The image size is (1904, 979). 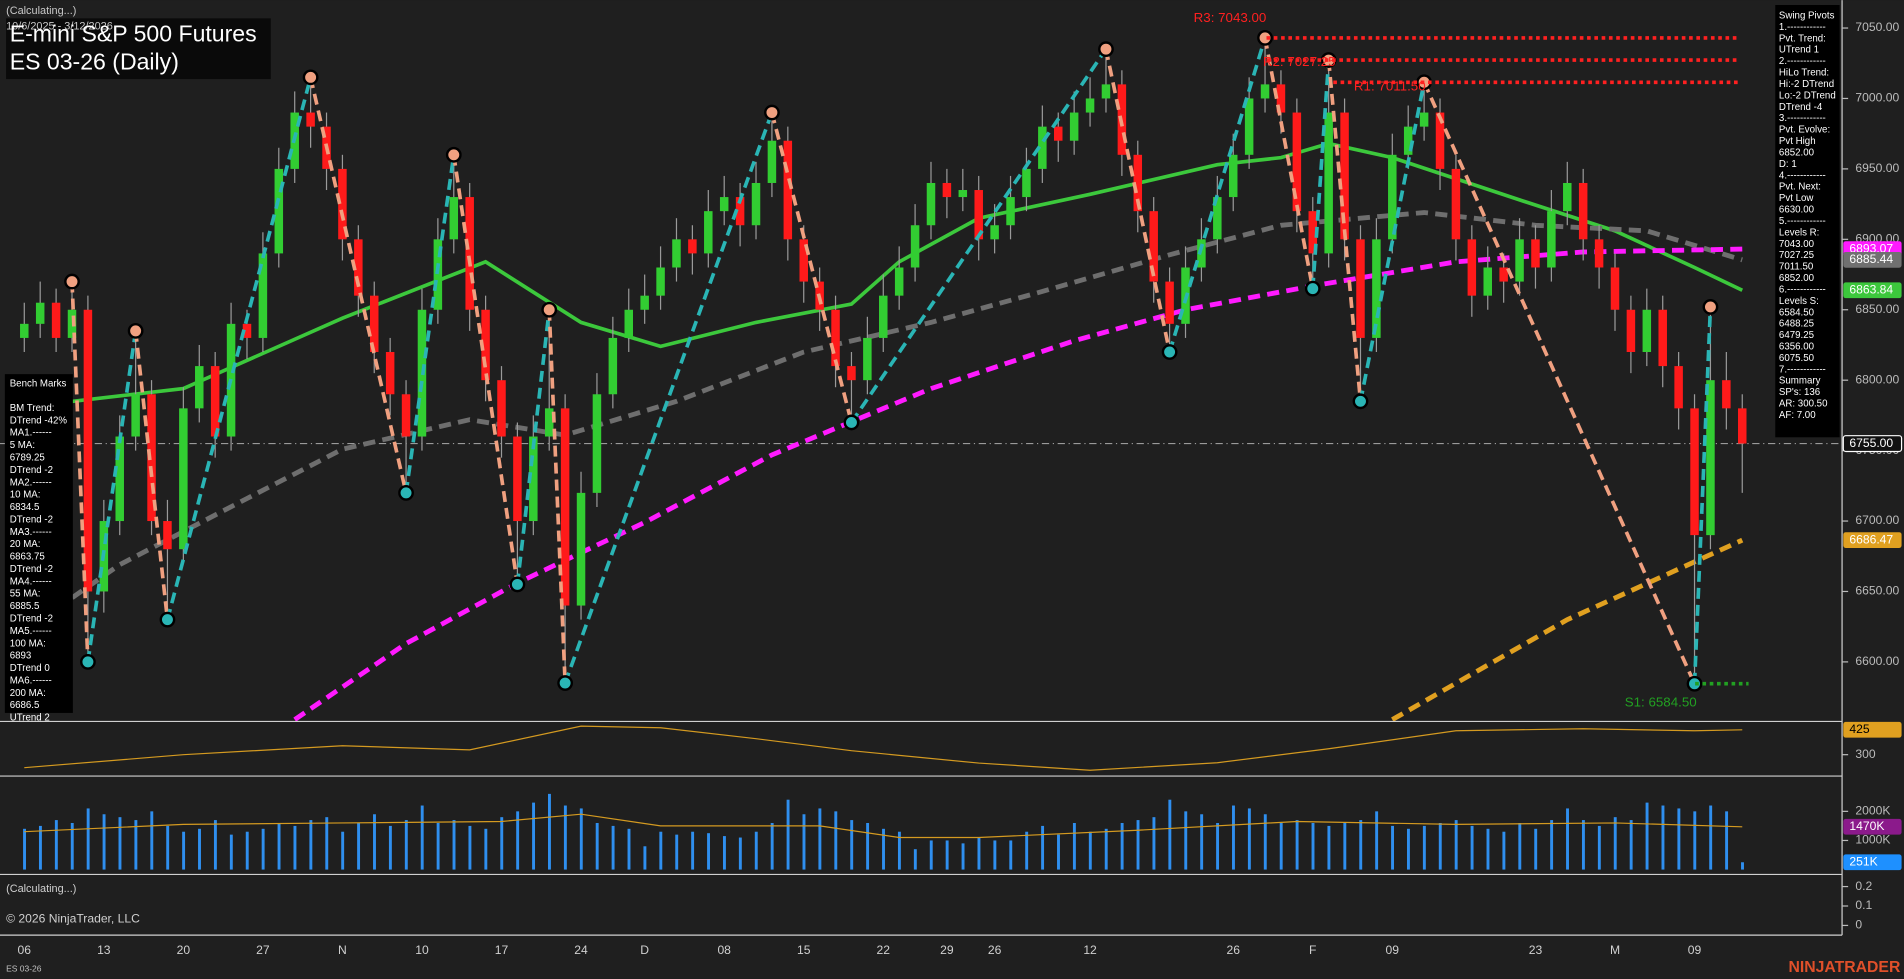 I want to click on y-tick-label: 6650.00, so click(x=1877, y=591).